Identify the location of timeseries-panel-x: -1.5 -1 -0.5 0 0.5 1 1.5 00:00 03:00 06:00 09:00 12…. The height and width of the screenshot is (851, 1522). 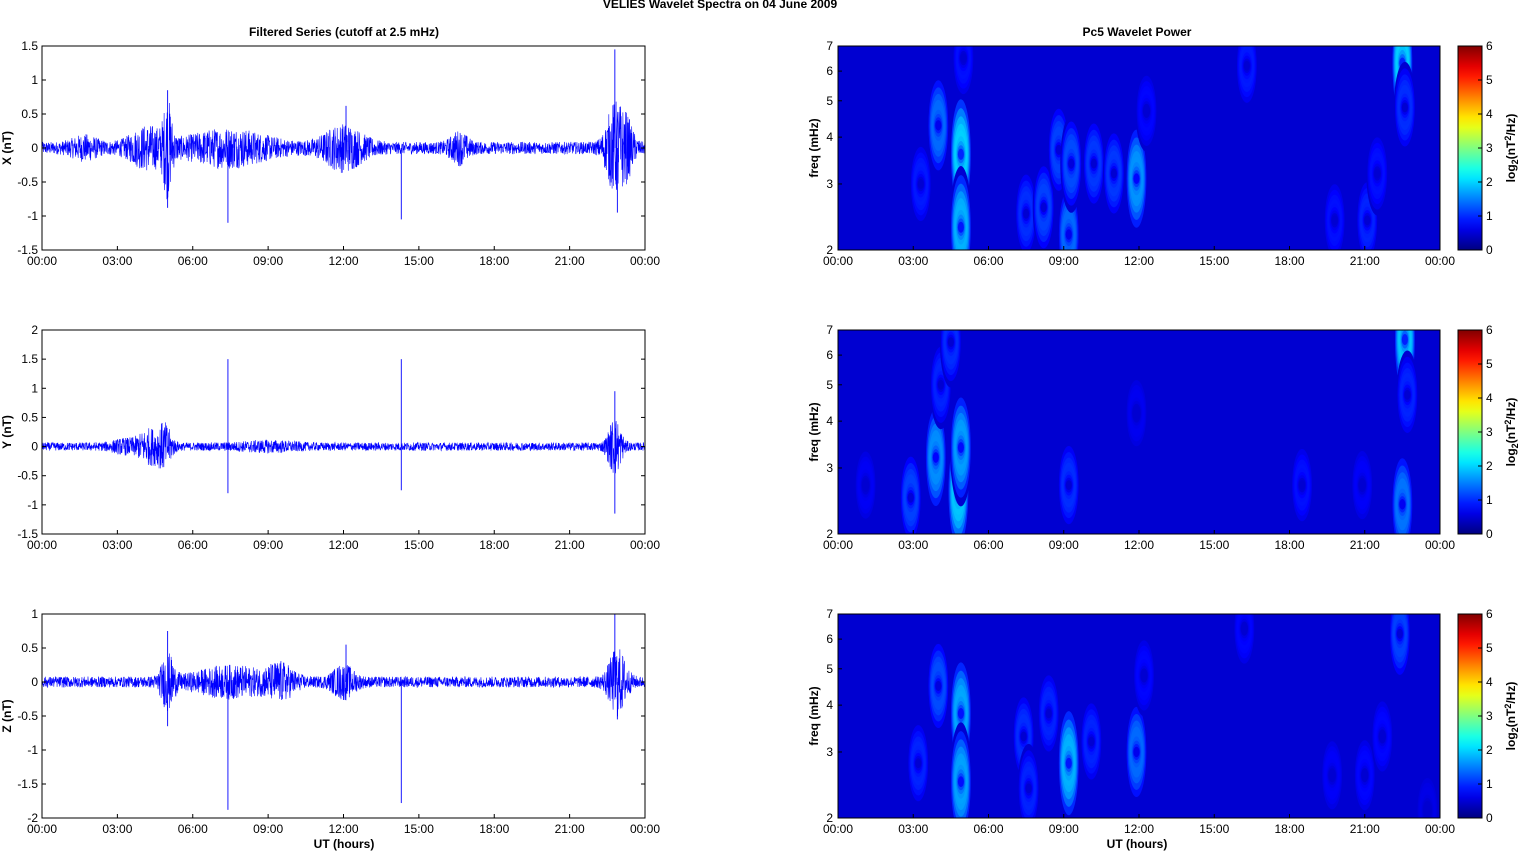
(330, 153).